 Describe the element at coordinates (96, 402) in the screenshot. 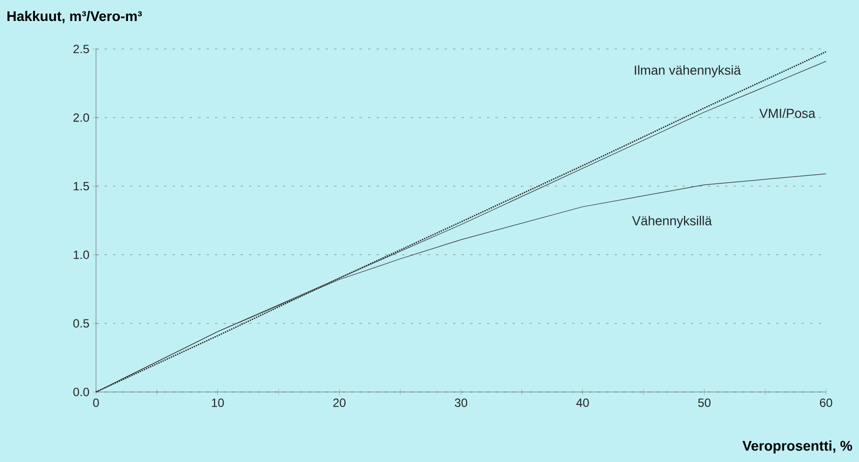

I see `x-tick-label: 0` at that location.